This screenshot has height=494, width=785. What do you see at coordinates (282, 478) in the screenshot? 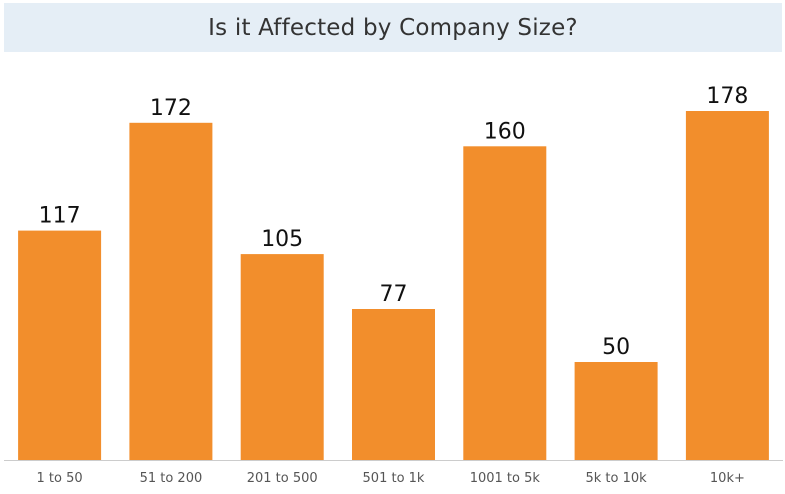
I see `x-tick-label-2: 201 to 500` at bounding box center [282, 478].